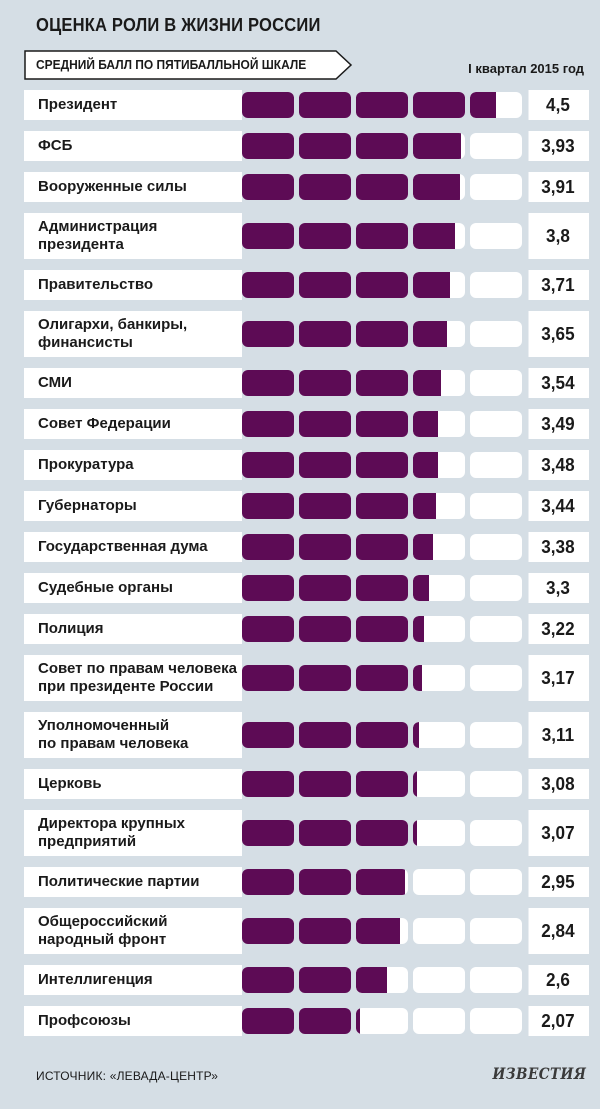 The image size is (600, 1109). Describe the element at coordinates (55, 382) in the screenshot. I see `category-label-line: СМИ` at that location.